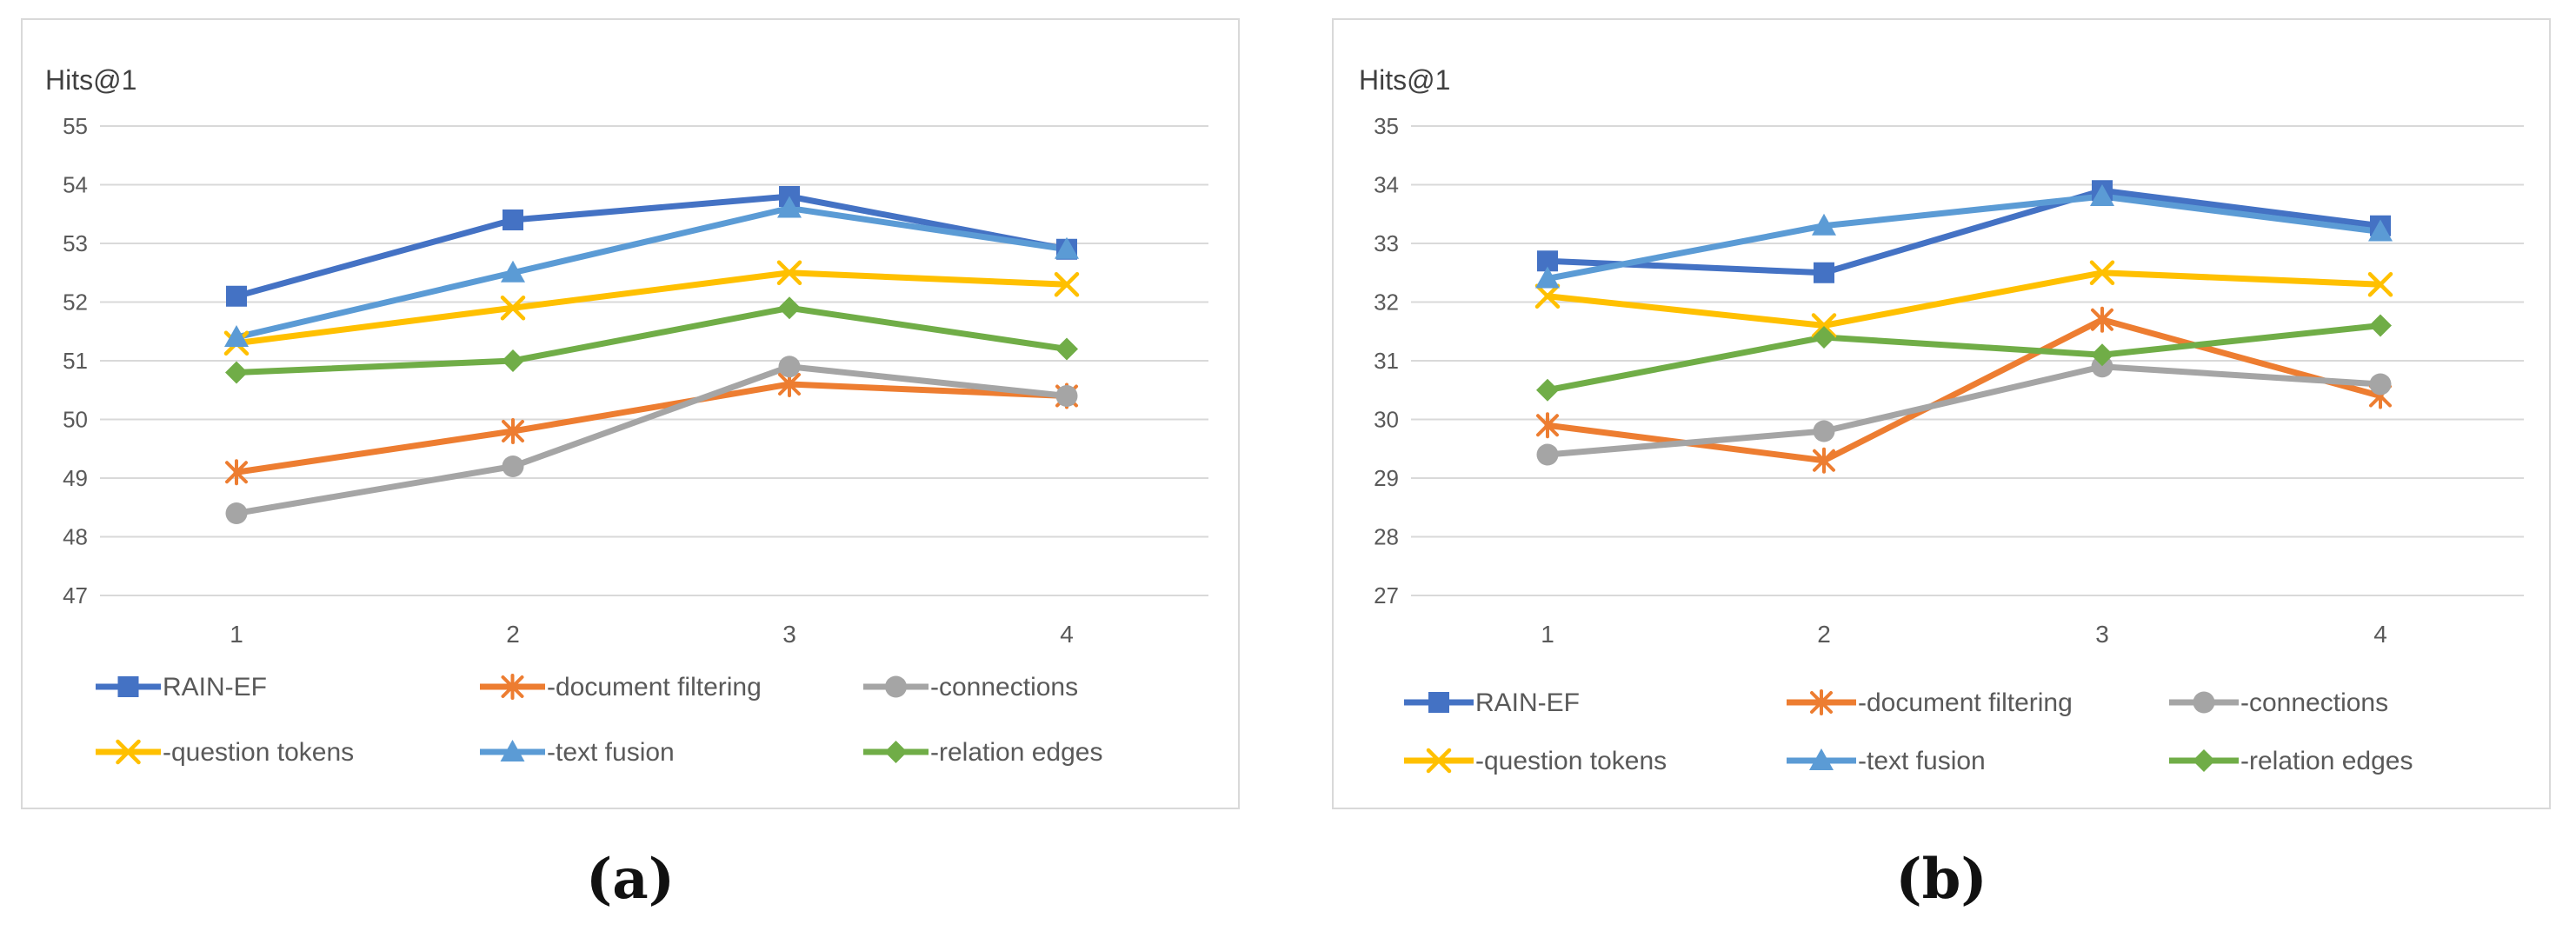 The image size is (2576, 931). I want to click on y-tick-label: 28, so click(1386, 537).